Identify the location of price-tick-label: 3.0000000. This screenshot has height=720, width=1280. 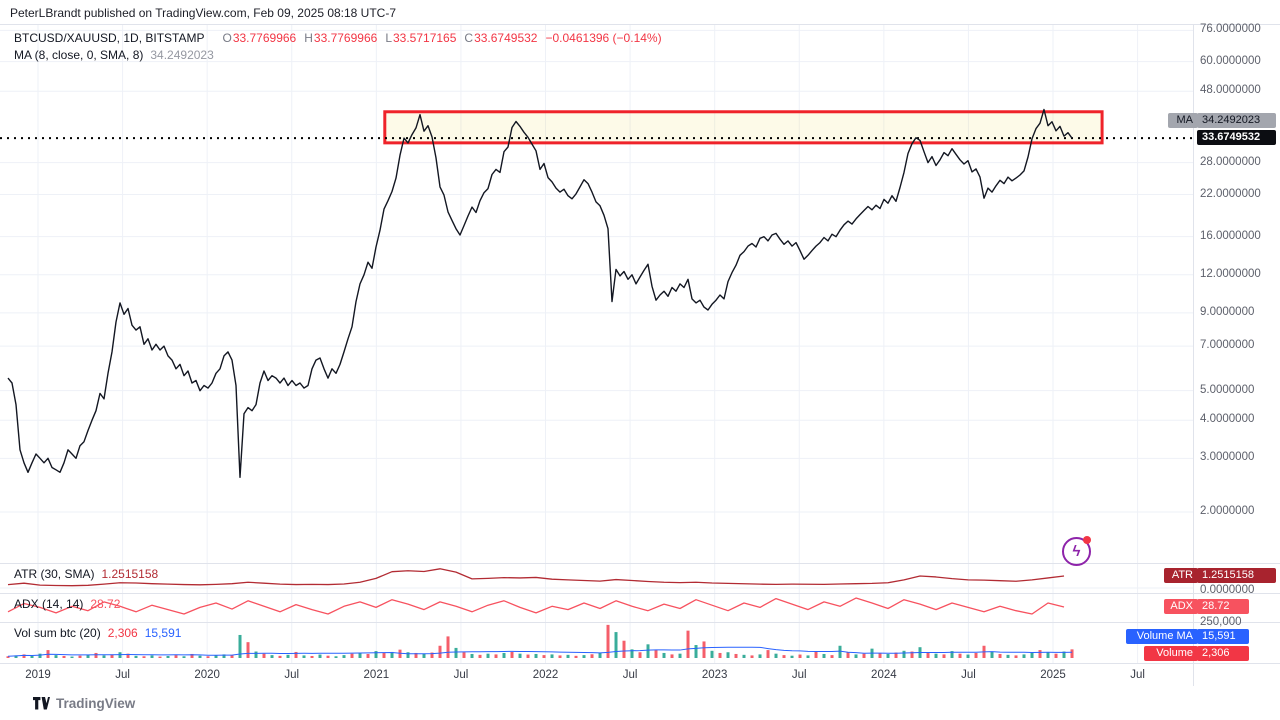
(1227, 457).